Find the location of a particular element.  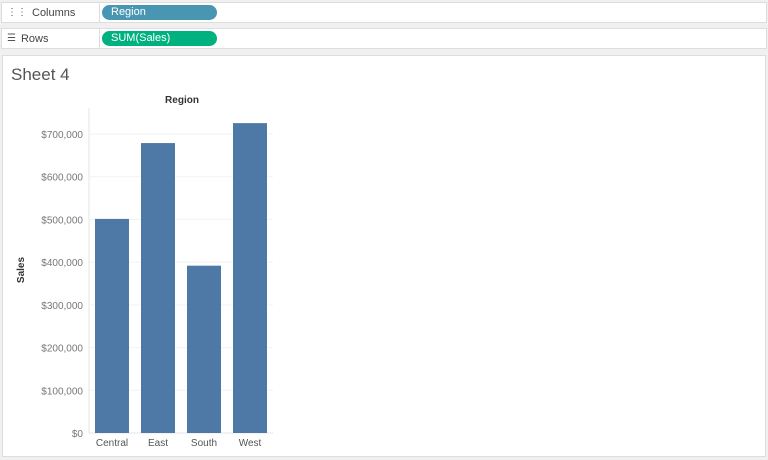

bar-south is located at coordinates (204, 349).